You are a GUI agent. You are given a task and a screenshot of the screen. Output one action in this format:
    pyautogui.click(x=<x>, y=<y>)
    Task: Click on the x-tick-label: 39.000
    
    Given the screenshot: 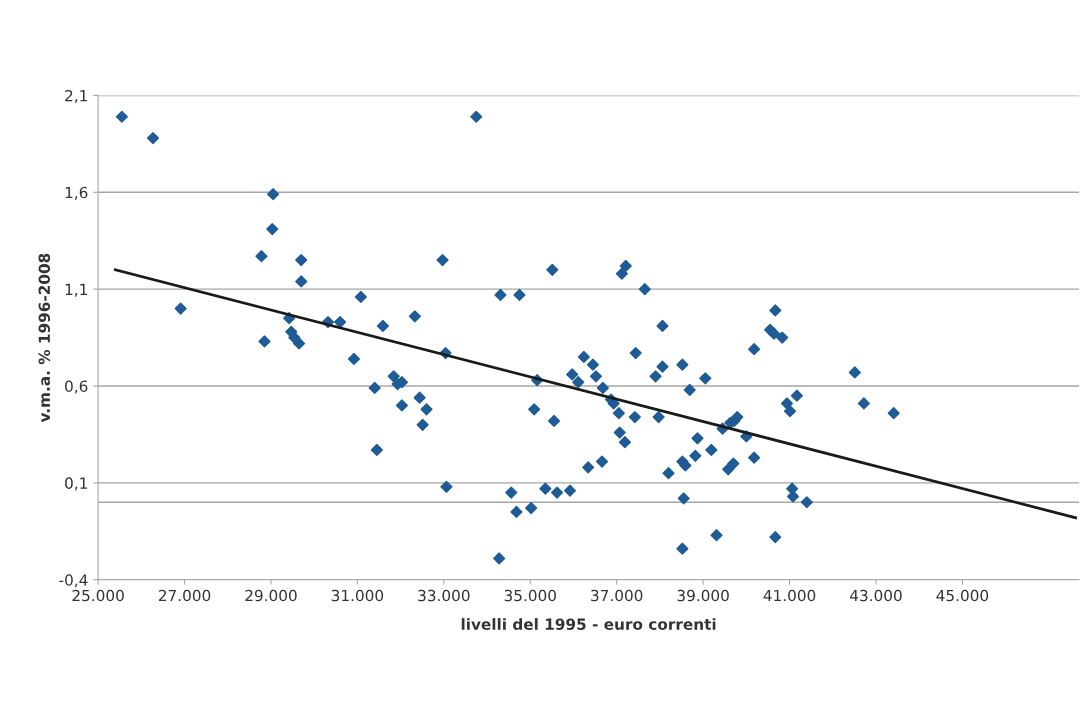 What is the action you would take?
    pyautogui.click(x=703, y=595)
    